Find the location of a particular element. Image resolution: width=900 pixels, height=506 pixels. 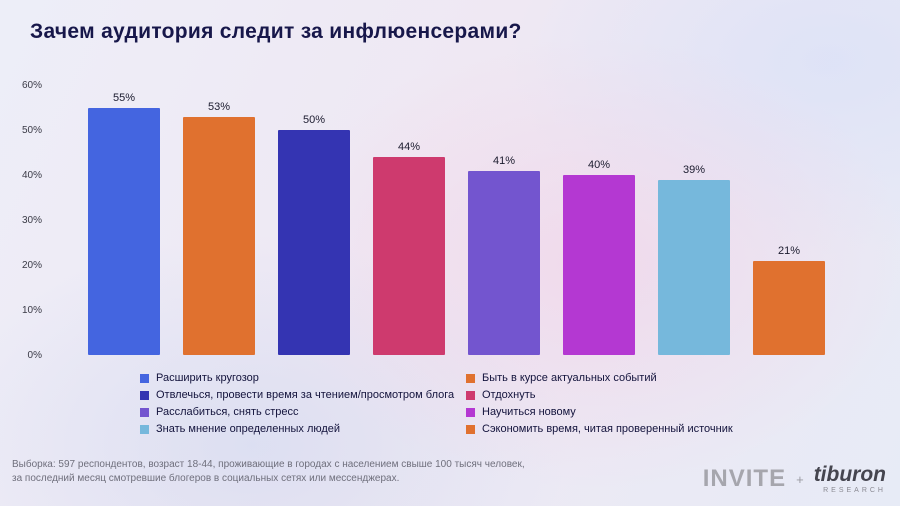

legend-label: Расширить кругозор is located at coordinates (207, 378).